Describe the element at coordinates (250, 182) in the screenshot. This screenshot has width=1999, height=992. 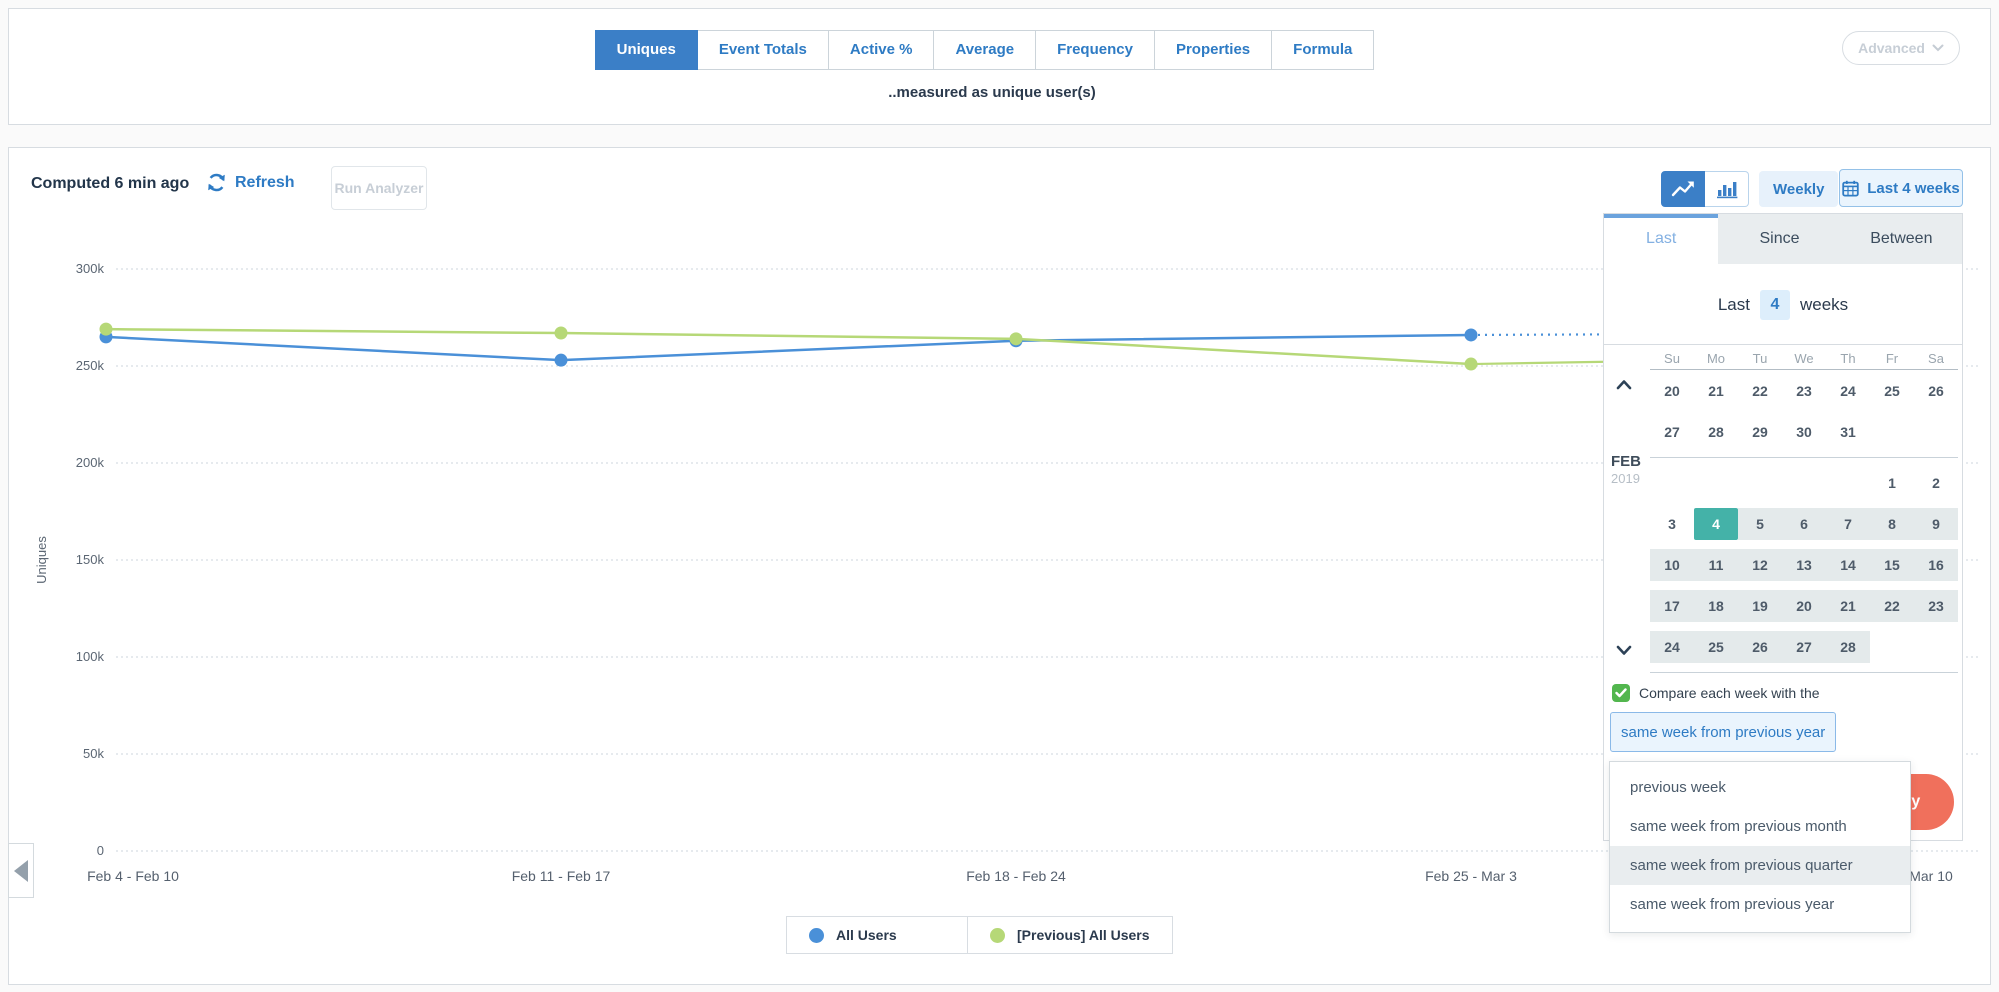
I see `refresh-button: Refresh` at that location.